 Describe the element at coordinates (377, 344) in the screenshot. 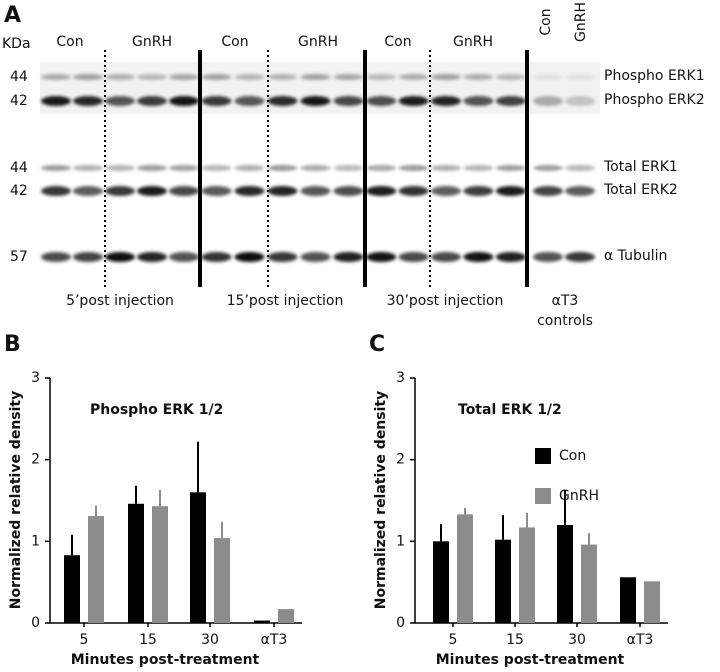

I see `panel-label: C` at that location.